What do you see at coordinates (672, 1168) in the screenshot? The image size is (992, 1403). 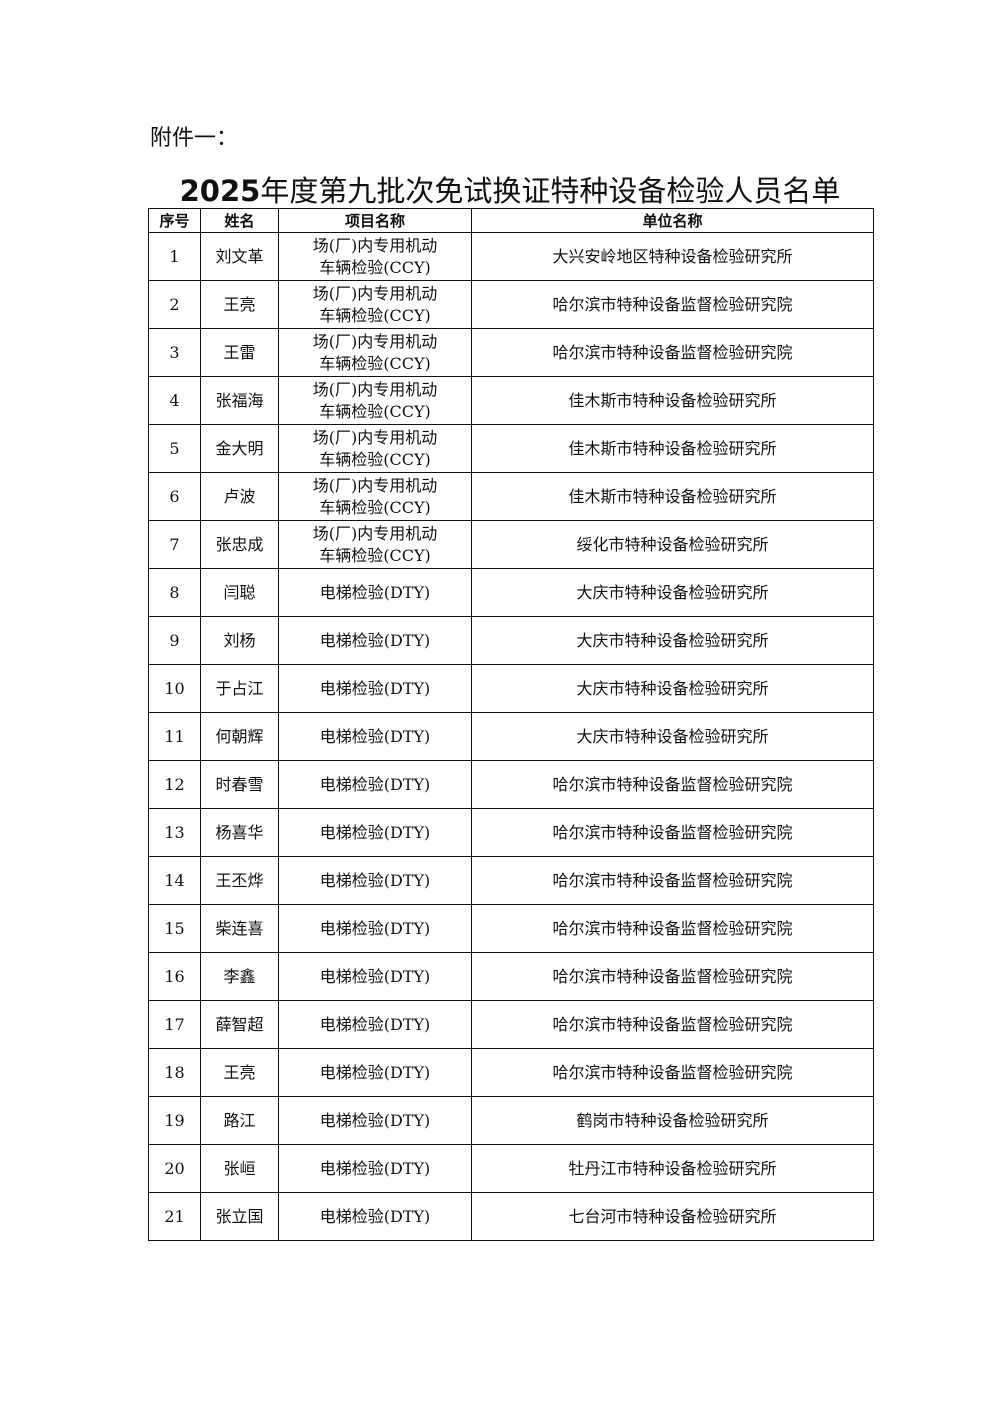 I see `cell-unit: 牡丹江市特种设备检验研究所` at bounding box center [672, 1168].